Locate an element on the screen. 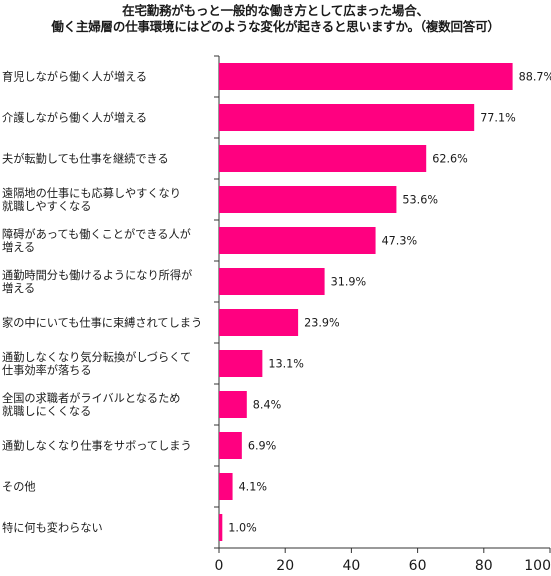  category-label-line: 通勤時間分も働けるようになり所得が is located at coordinates (97, 275).